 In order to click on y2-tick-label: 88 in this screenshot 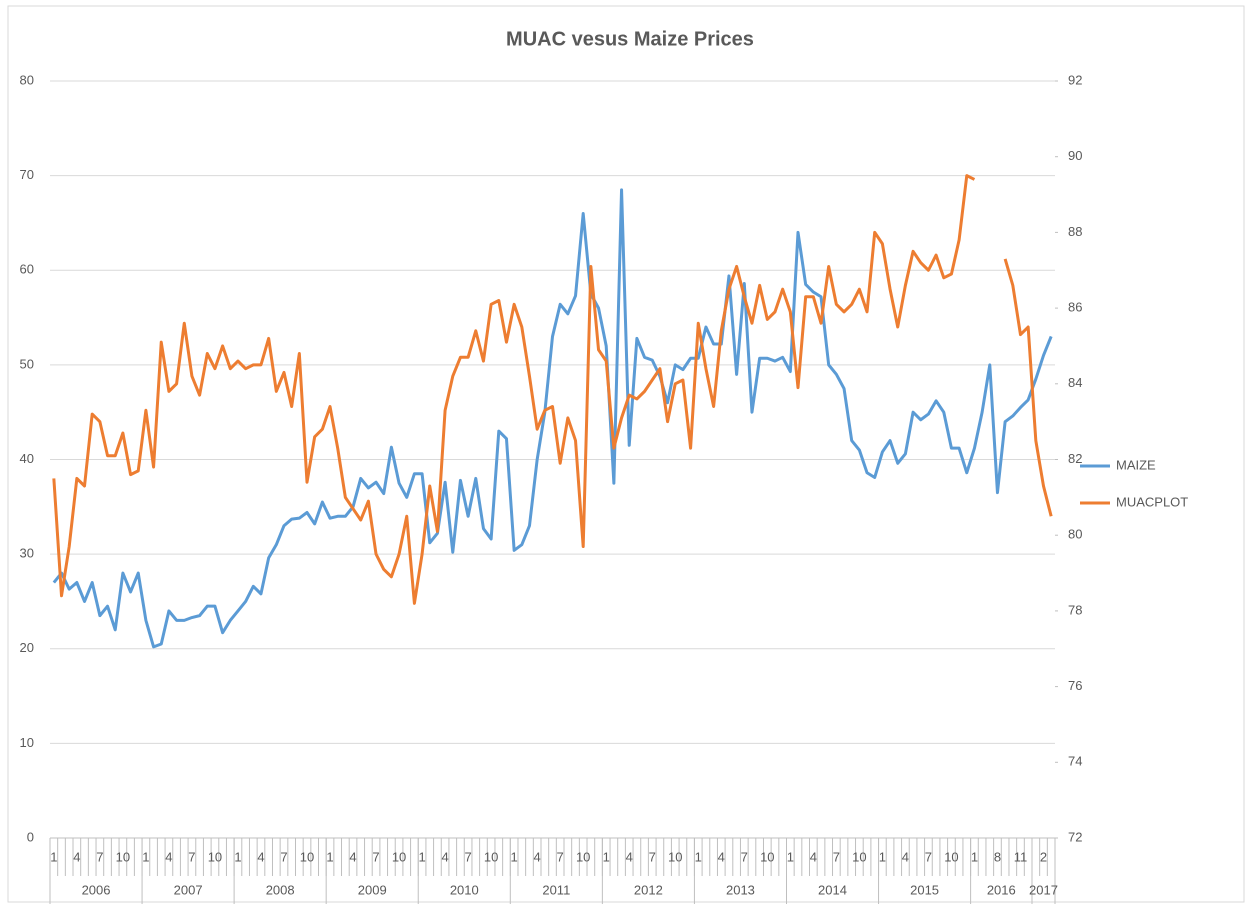, I will do `click(1075, 231)`.